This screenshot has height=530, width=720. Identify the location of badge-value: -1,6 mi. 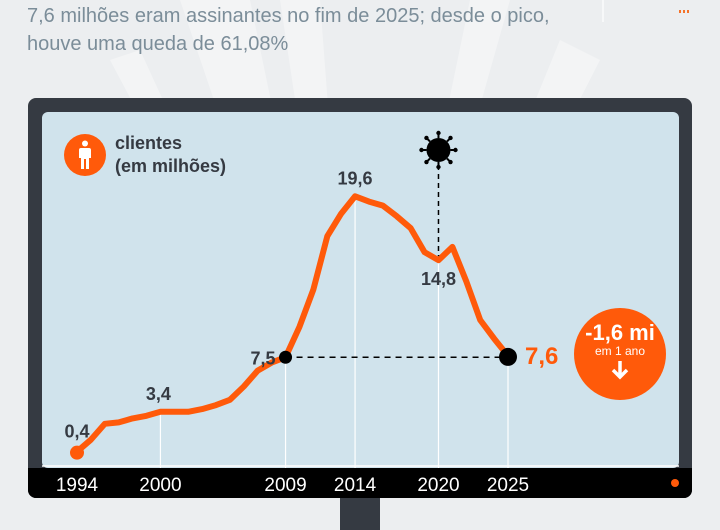
(620, 332).